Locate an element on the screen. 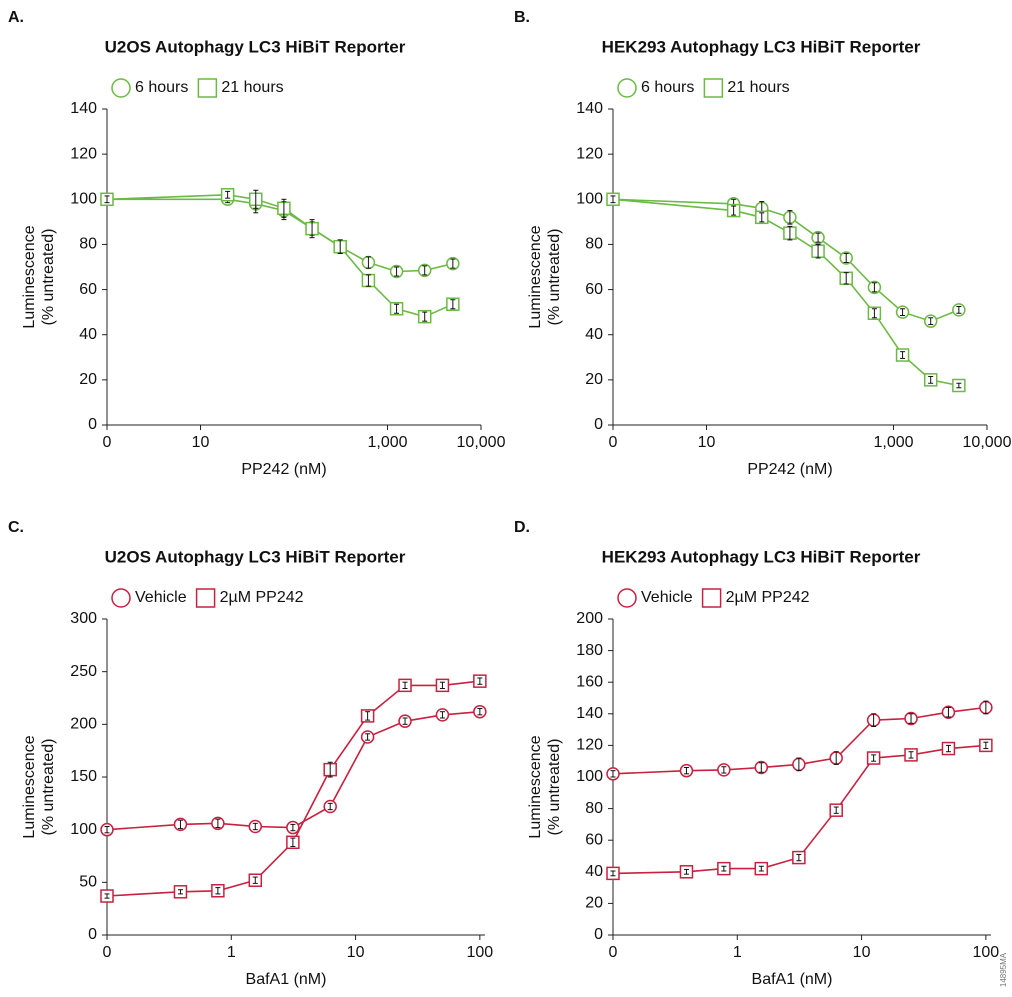 This screenshot has width=1012, height=997. legend-label: Vehicle is located at coordinates (667, 597).